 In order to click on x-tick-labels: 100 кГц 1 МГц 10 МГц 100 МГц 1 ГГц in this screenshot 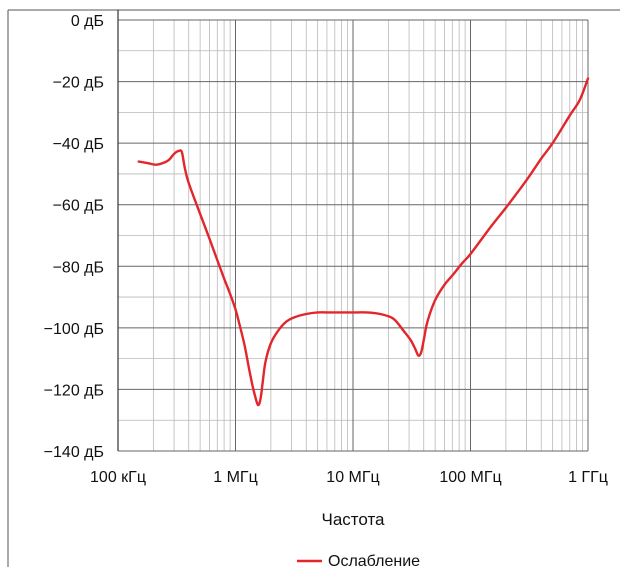, I will do `click(349, 477)`.